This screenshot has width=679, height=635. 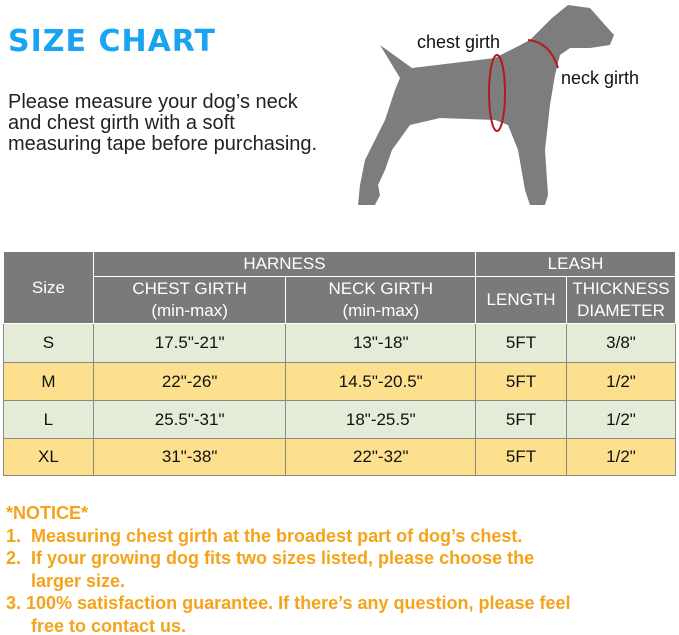 What do you see at coordinates (381, 343) in the screenshot?
I see `neck-cell: 13"-18"` at bounding box center [381, 343].